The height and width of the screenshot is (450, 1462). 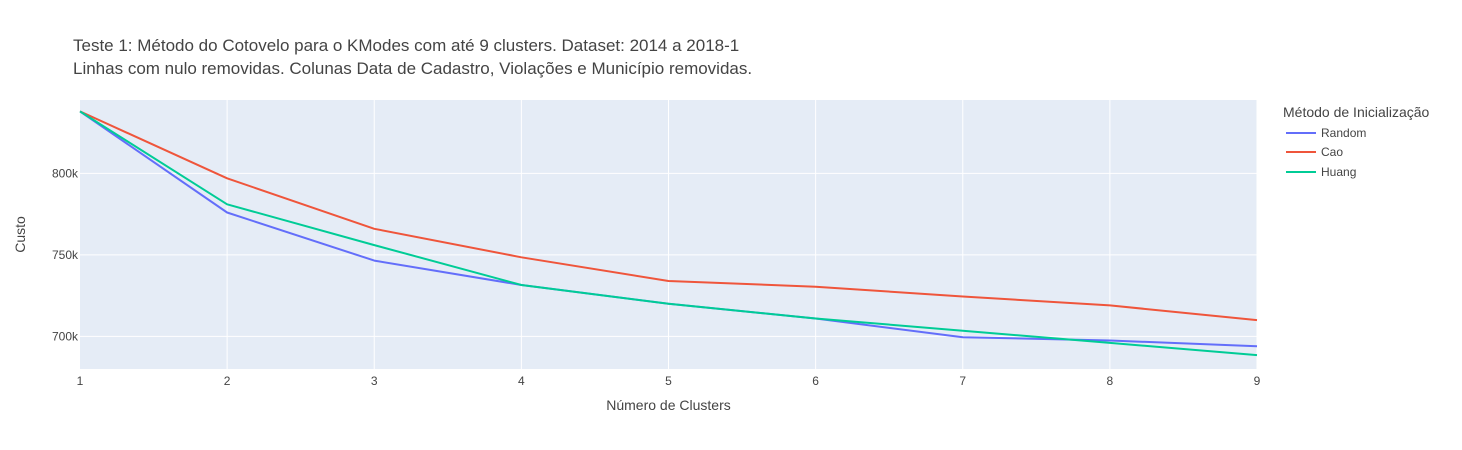 What do you see at coordinates (1339, 171) in the screenshot?
I see `legend-label: Huang` at bounding box center [1339, 171].